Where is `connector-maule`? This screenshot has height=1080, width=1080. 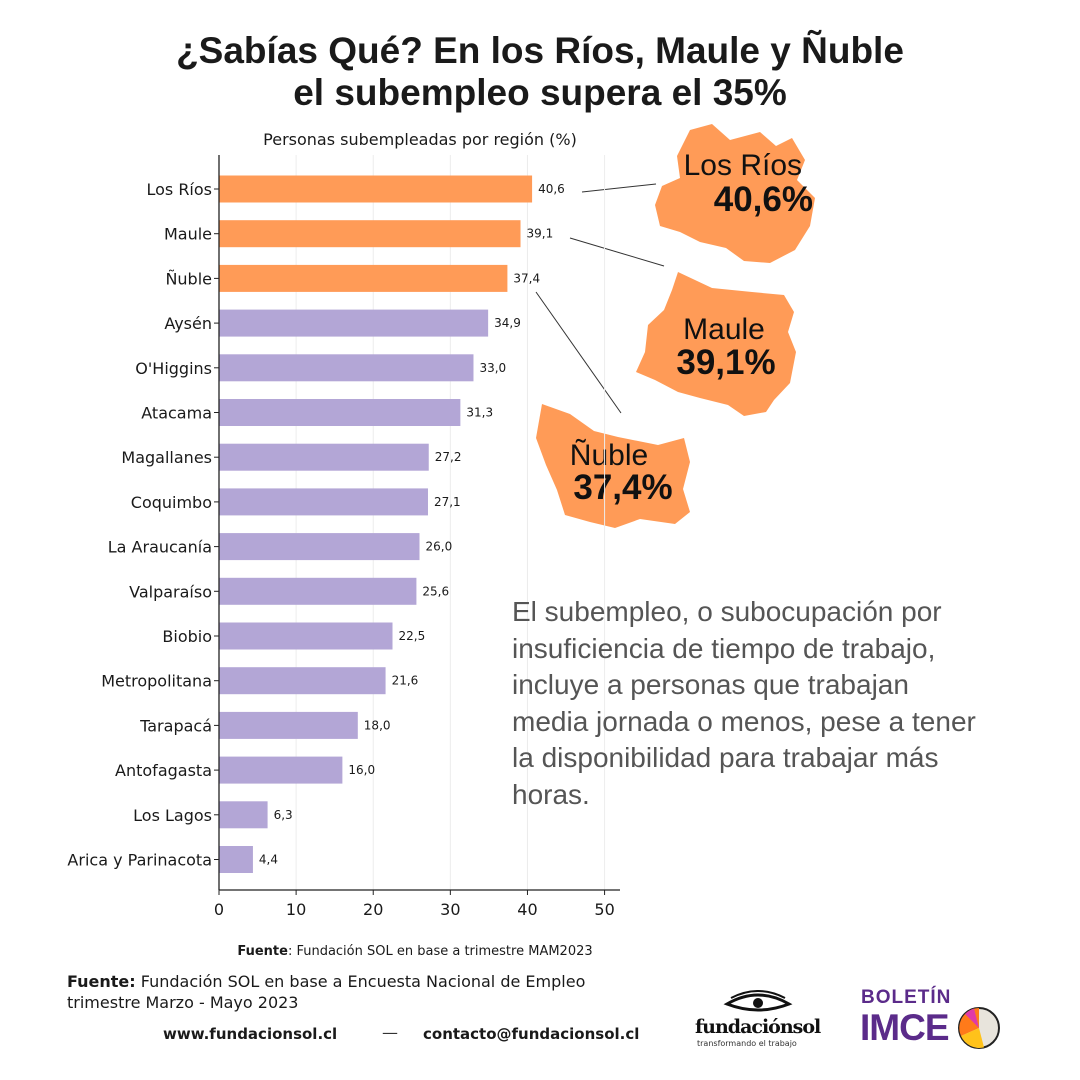 connector-maule is located at coordinates (617, 252).